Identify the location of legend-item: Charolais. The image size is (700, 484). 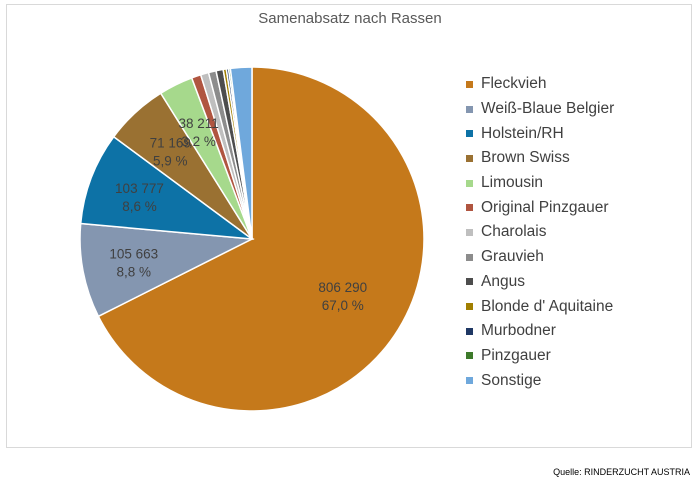
(540, 232).